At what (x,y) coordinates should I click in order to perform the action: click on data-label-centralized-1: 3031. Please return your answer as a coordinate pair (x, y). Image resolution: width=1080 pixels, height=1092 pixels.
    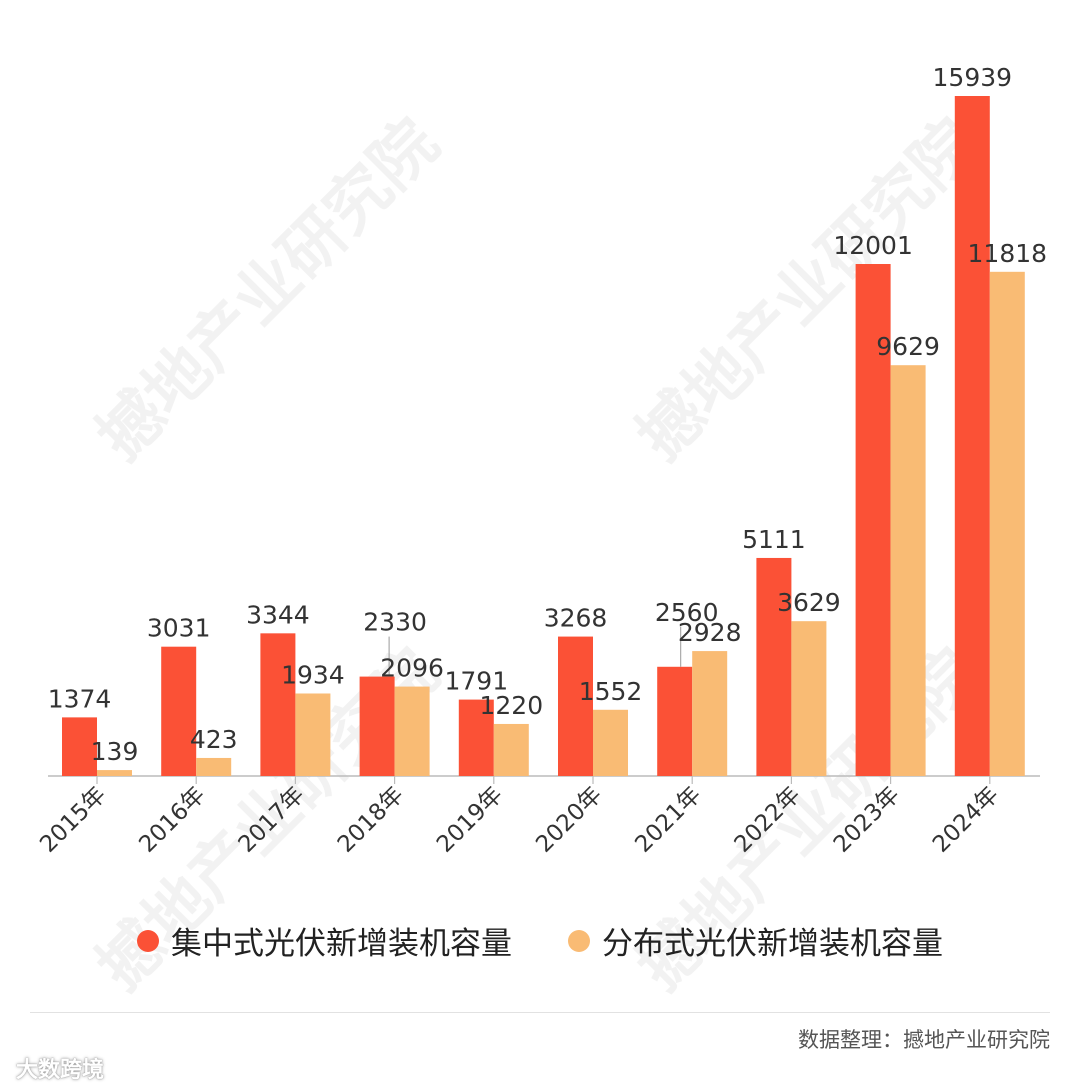
    Looking at the image, I should click on (179, 628).